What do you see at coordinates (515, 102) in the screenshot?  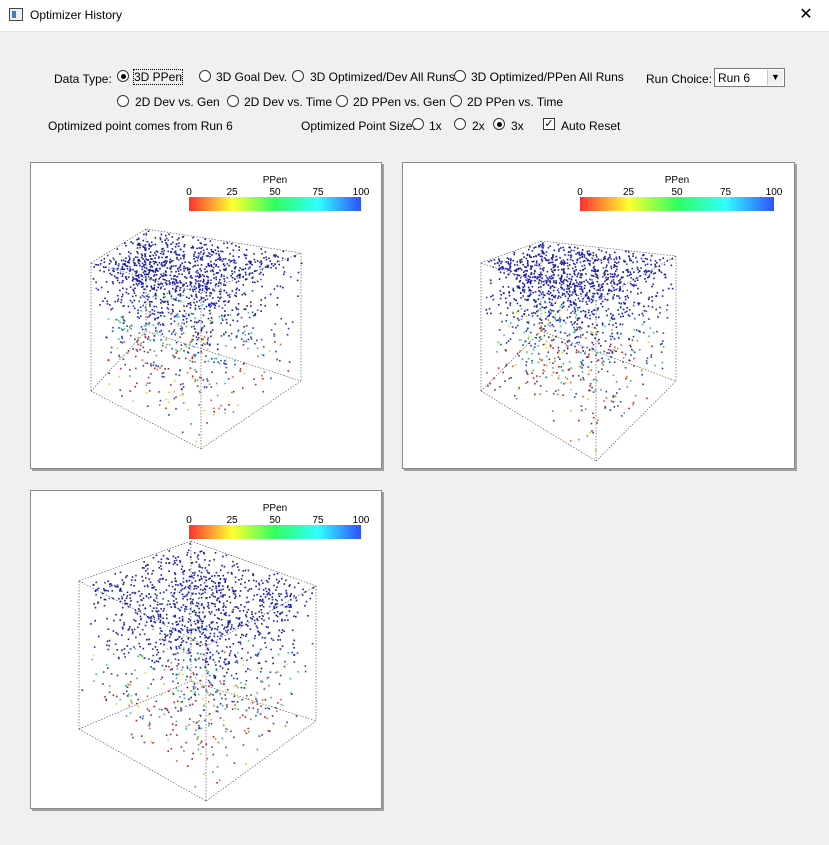 I see `radio-2d-ppen-time-label: 2D PPen vs. Time` at bounding box center [515, 102].